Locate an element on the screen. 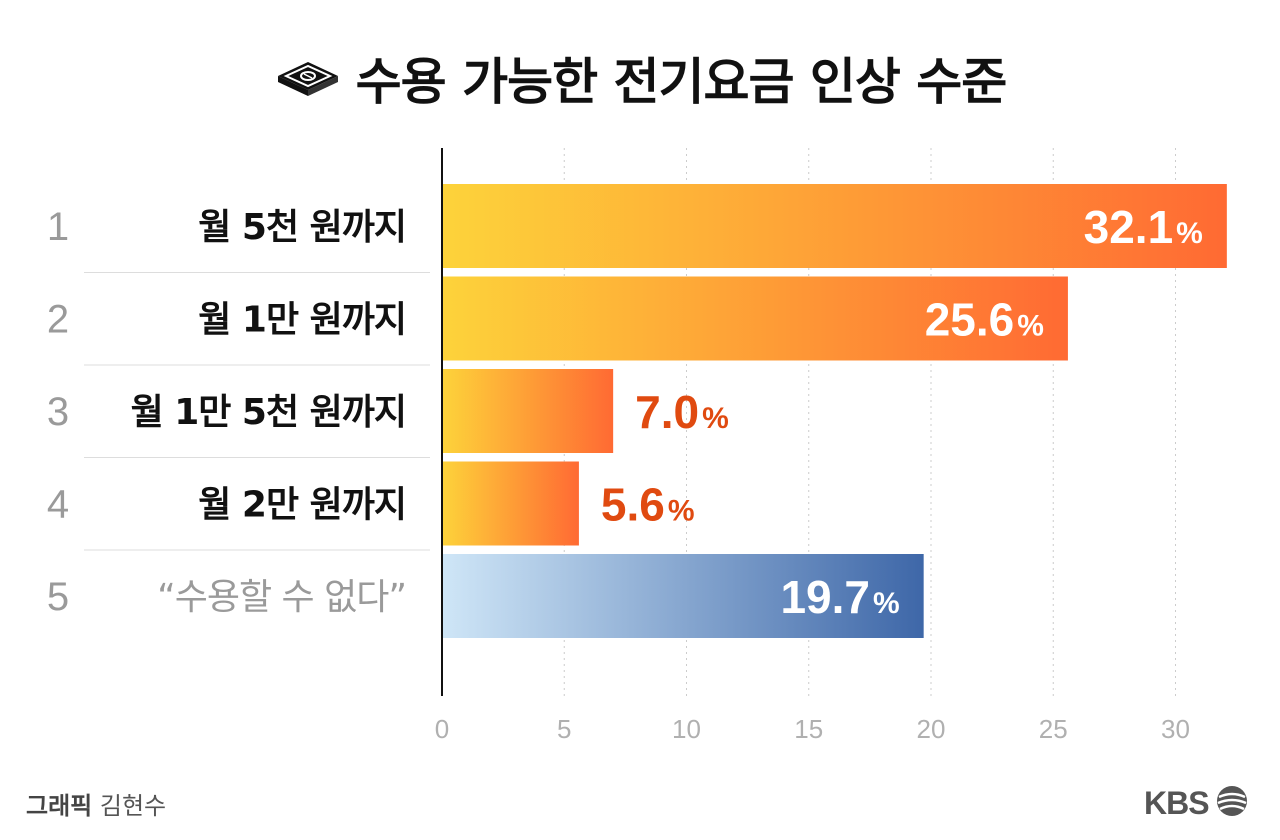 The height and width of the screenshot is (840, 1280). kbs-logo-text: KBS is located at coordinates (1177, 802).